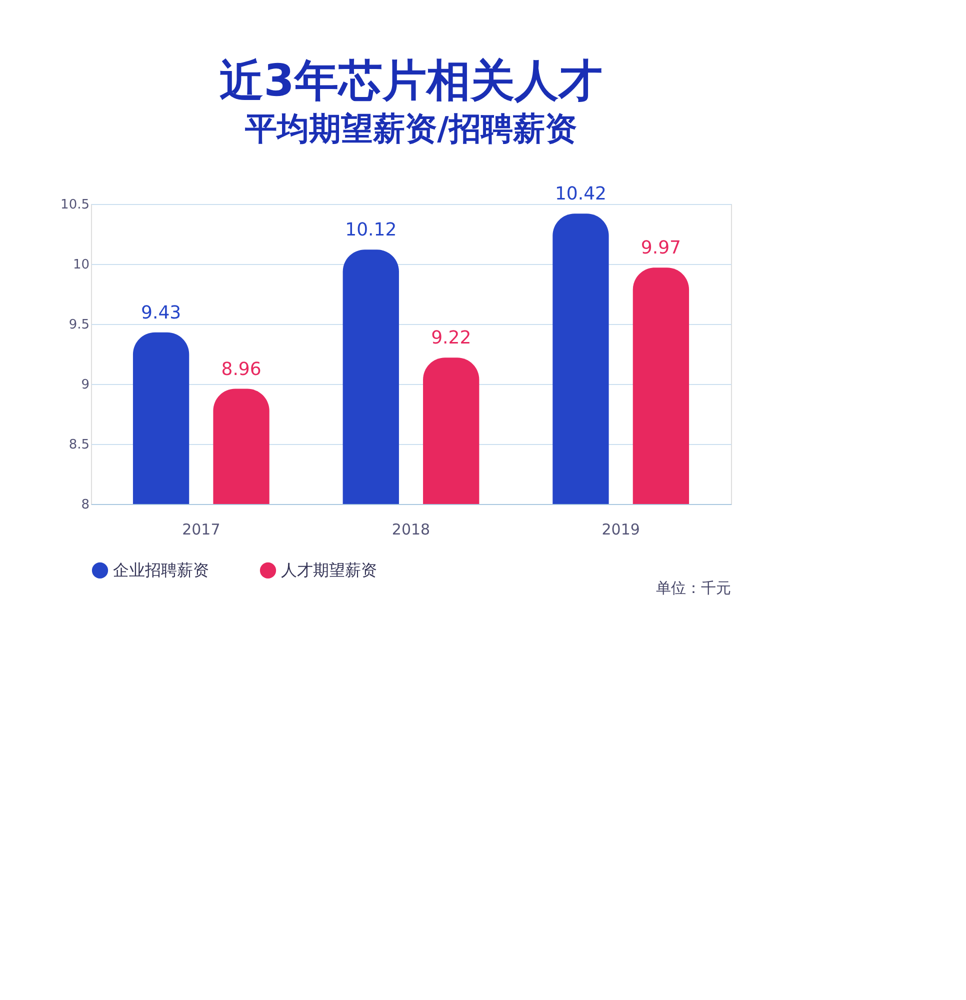  What do you see at coordinates (241, 369) in the screenshot?
I see `data-label: 8.96` at bounding box center [241, 369].